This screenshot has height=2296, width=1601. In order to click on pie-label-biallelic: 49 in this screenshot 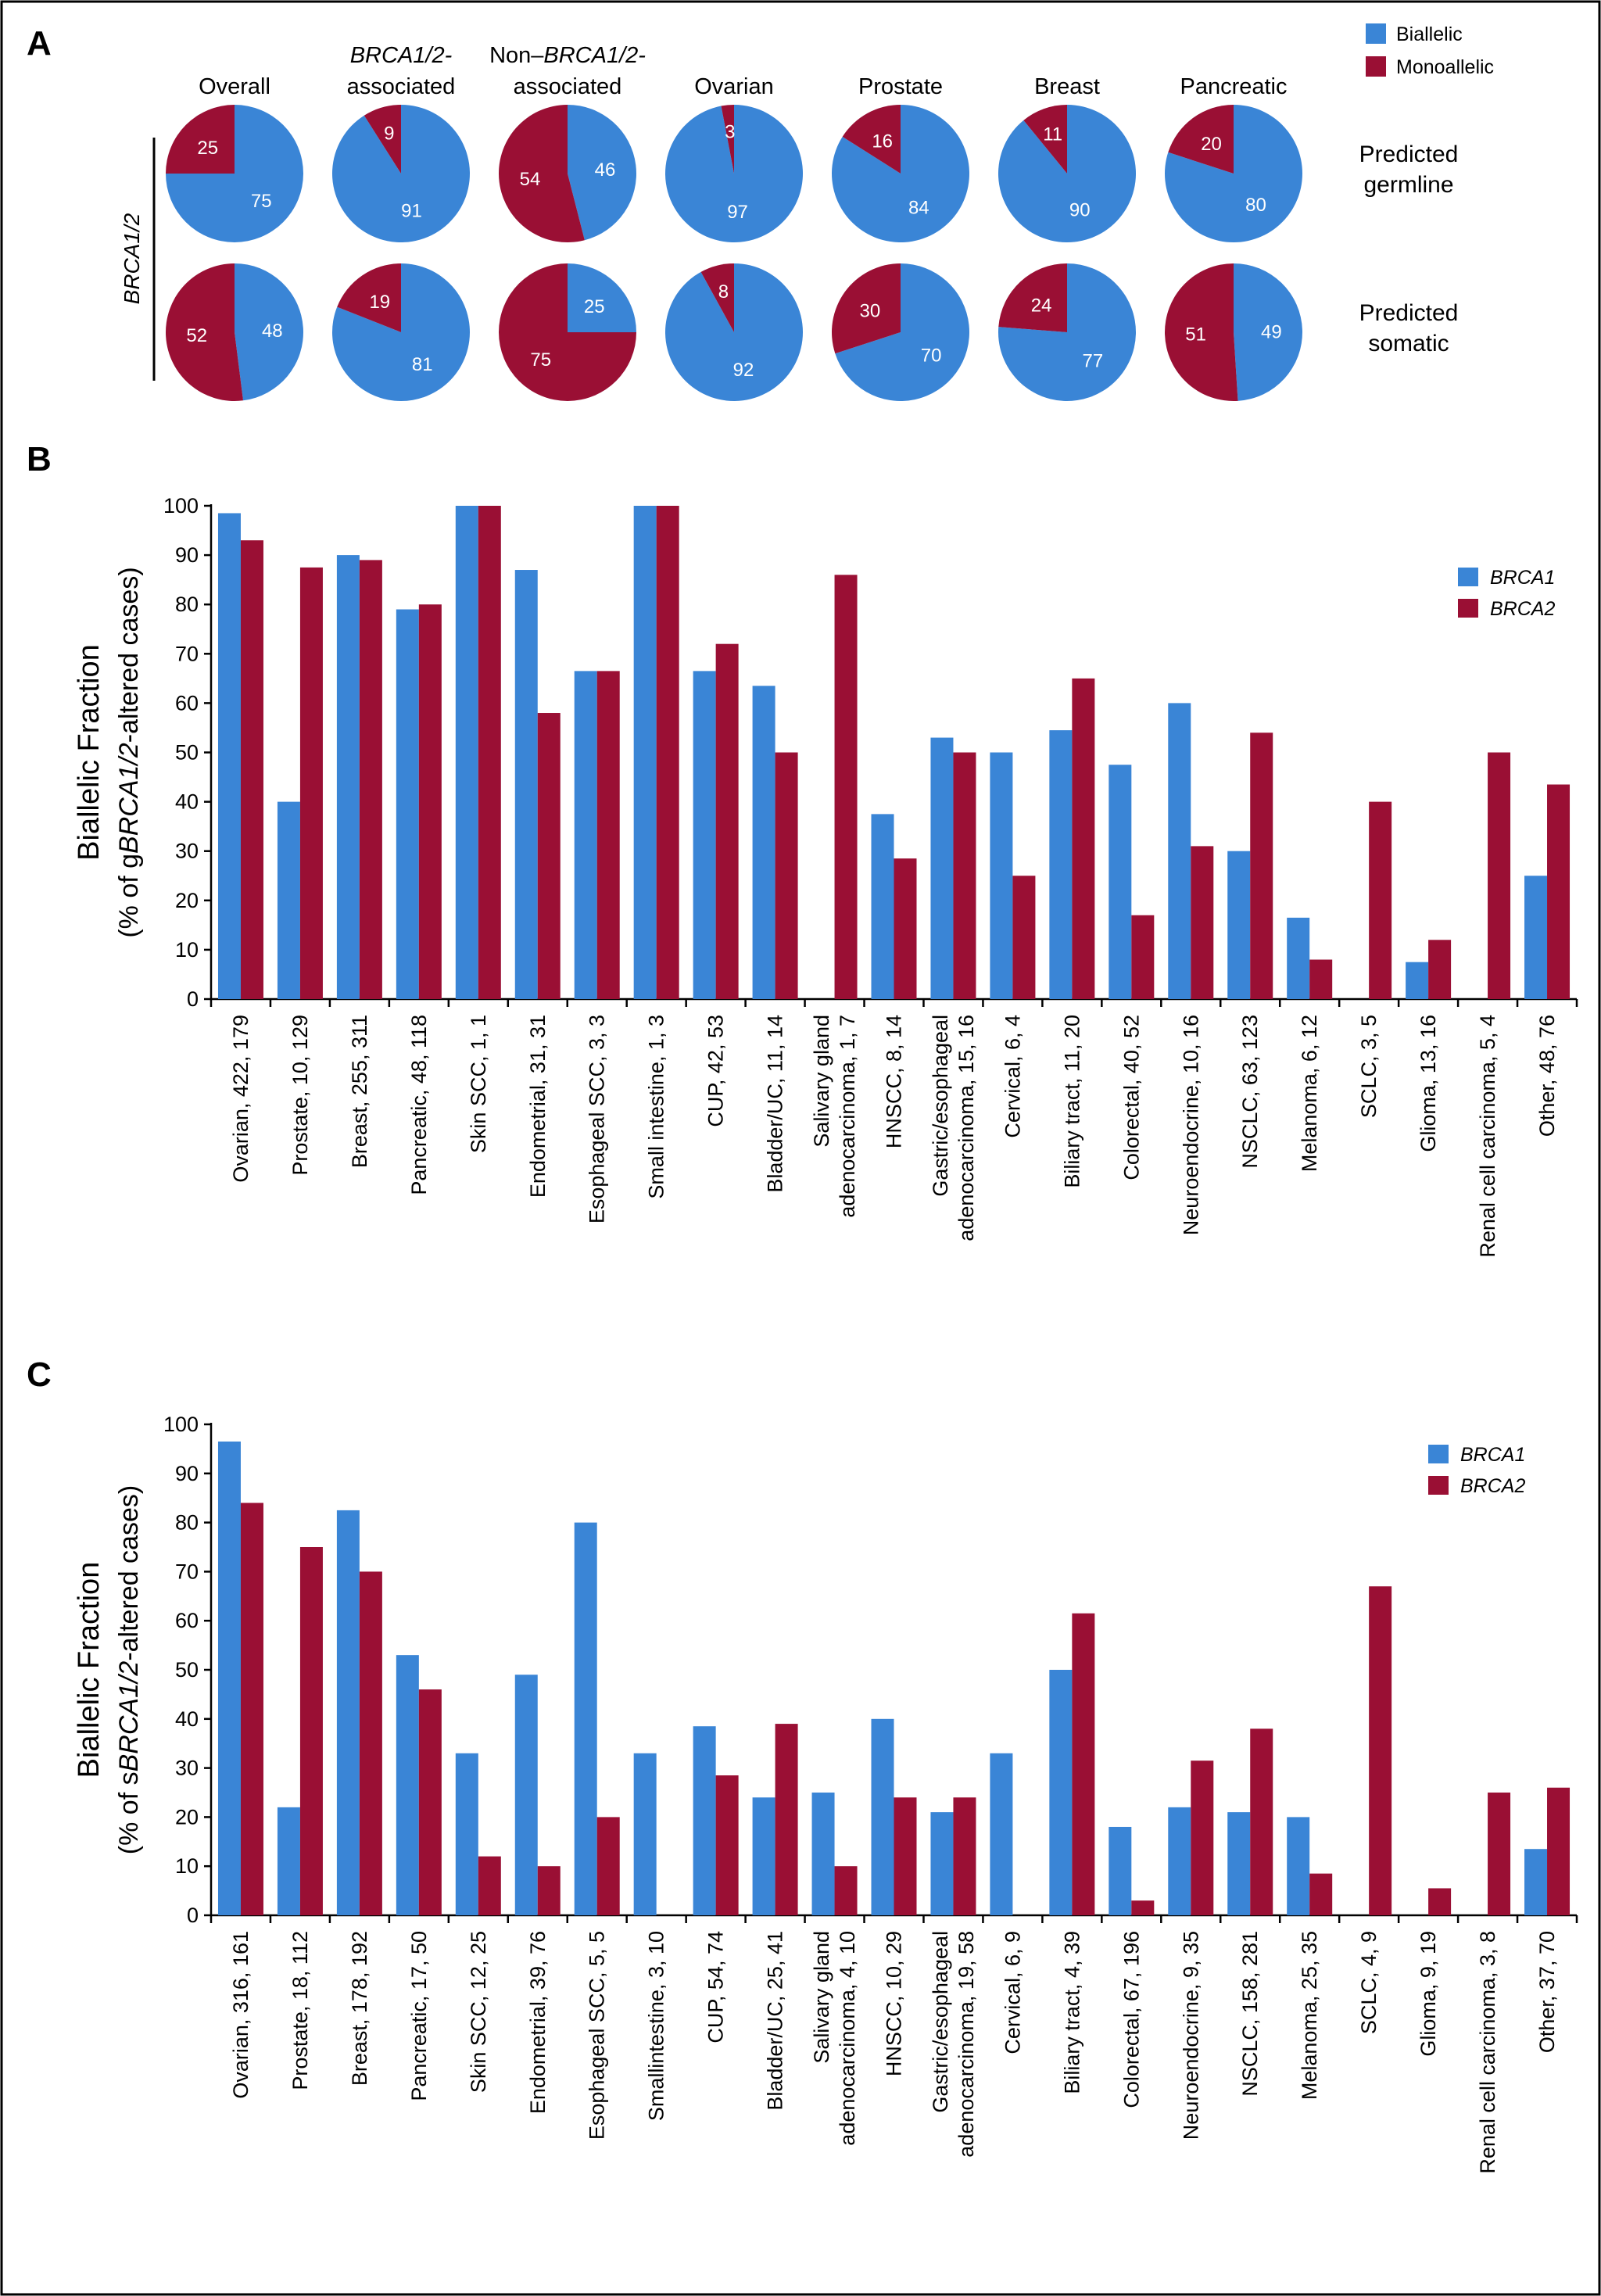, I will do `click(1271, 331)`.